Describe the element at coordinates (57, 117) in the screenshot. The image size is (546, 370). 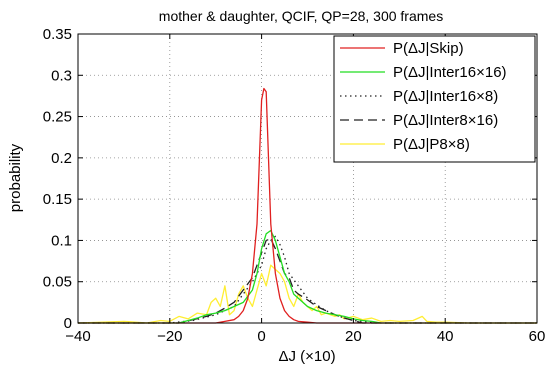
I see `y-tick-label: 0.25` at that location.